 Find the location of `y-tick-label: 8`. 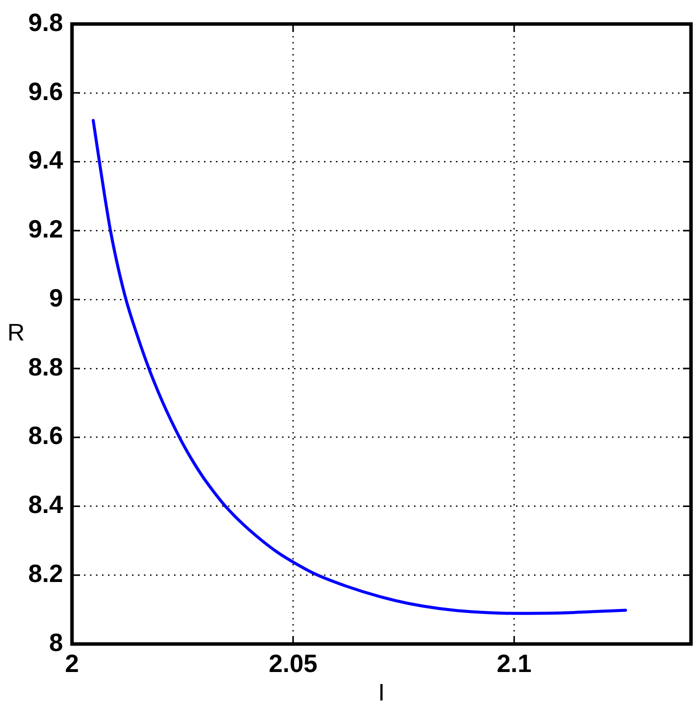

y-tick-label: 8 is located at coordinates (56, 642).